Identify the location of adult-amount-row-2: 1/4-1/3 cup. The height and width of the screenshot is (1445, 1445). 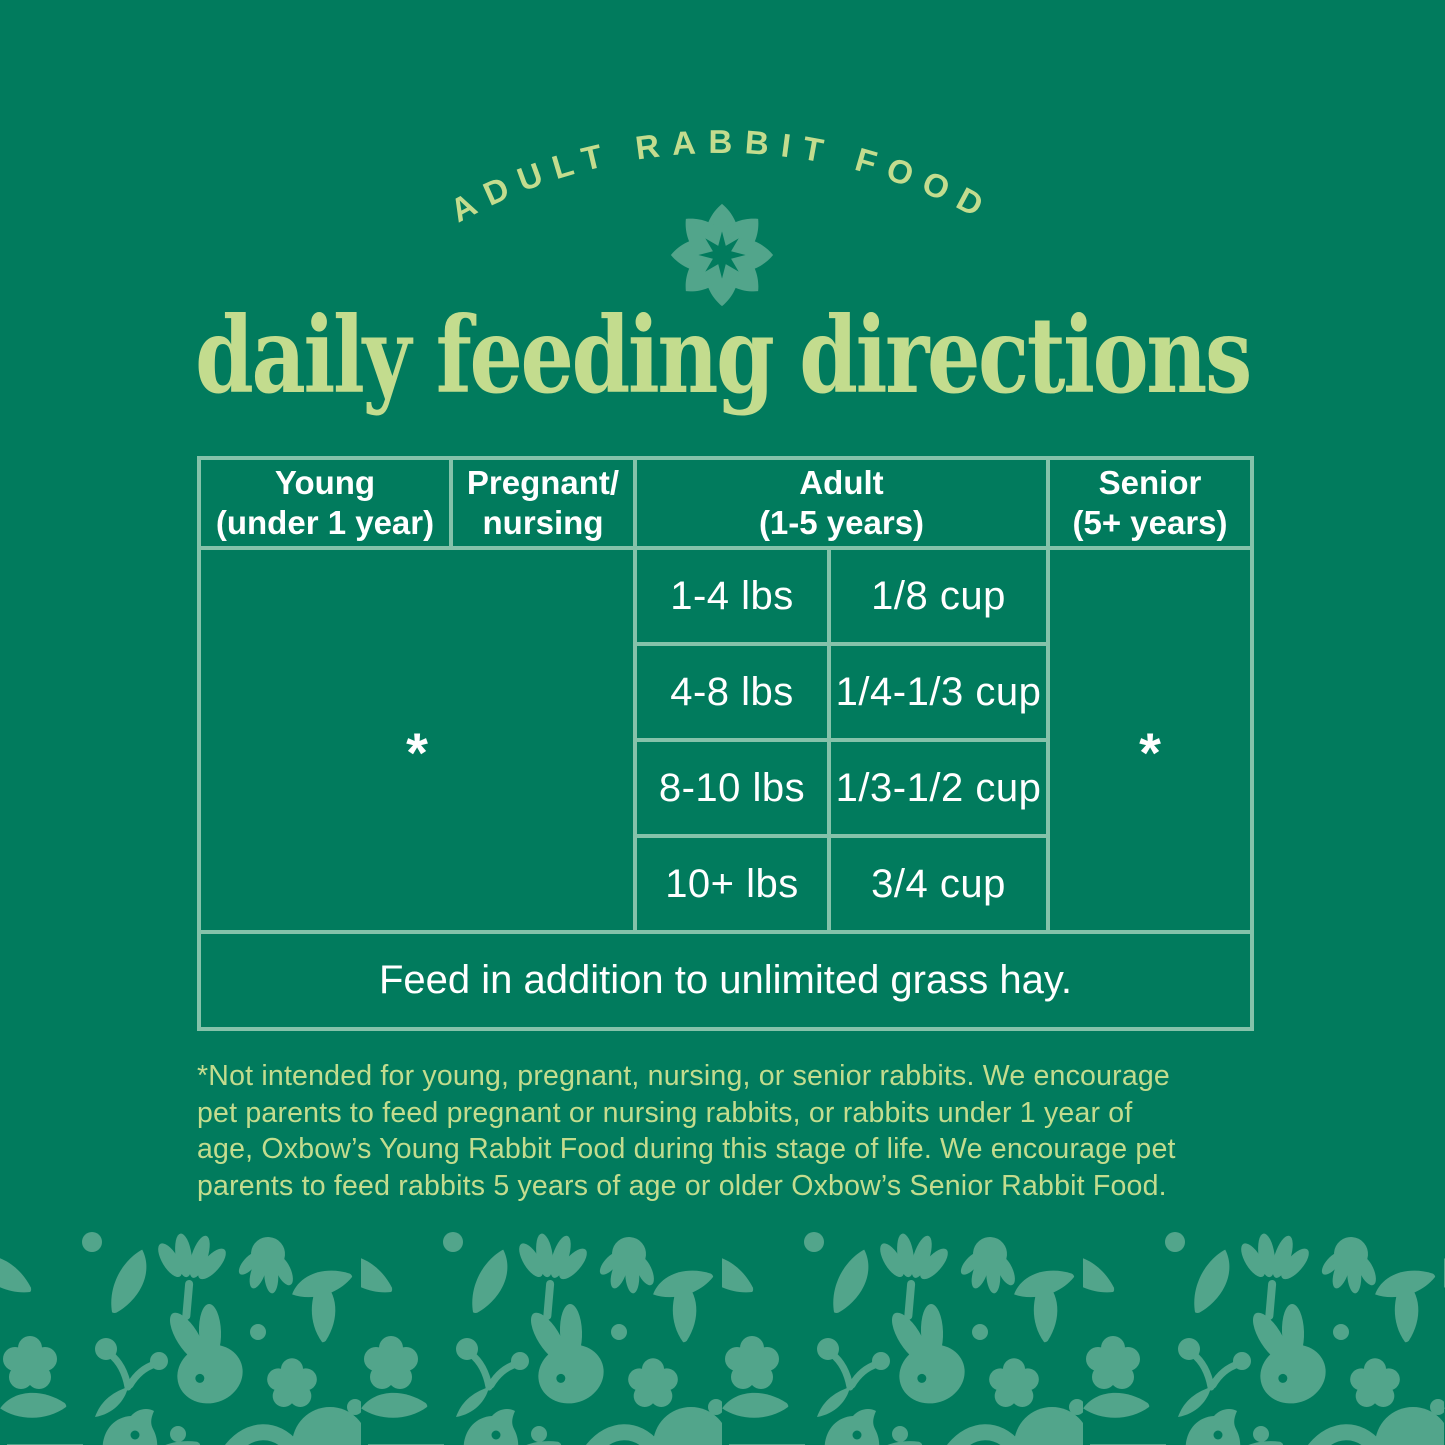
(938, 692).